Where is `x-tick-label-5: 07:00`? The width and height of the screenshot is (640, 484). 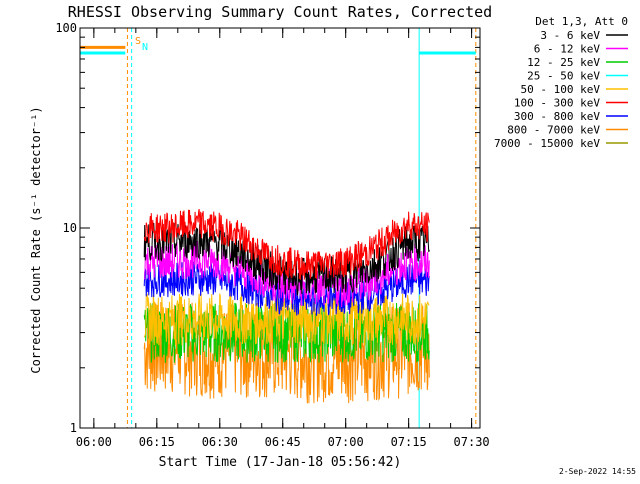
x-tick-label-5: 07:00 is located at coordinates (346, 442).